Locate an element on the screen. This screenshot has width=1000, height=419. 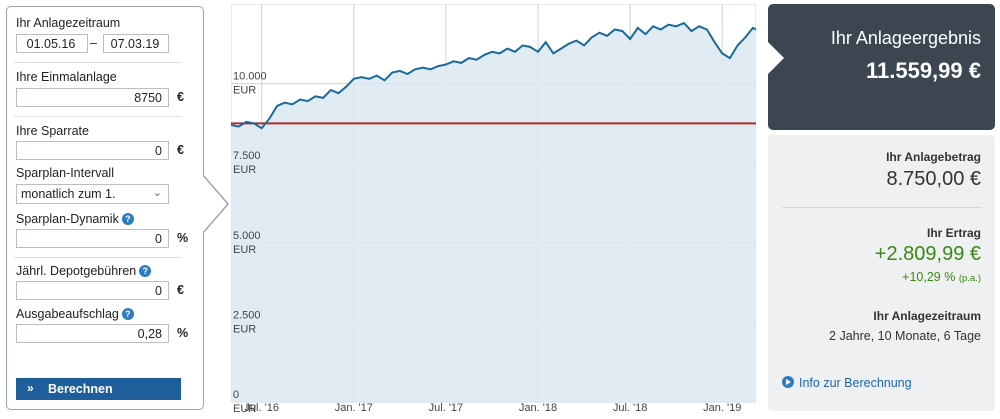
interval-label: Sparplan-Intervall is located at coordinates (65, 173).